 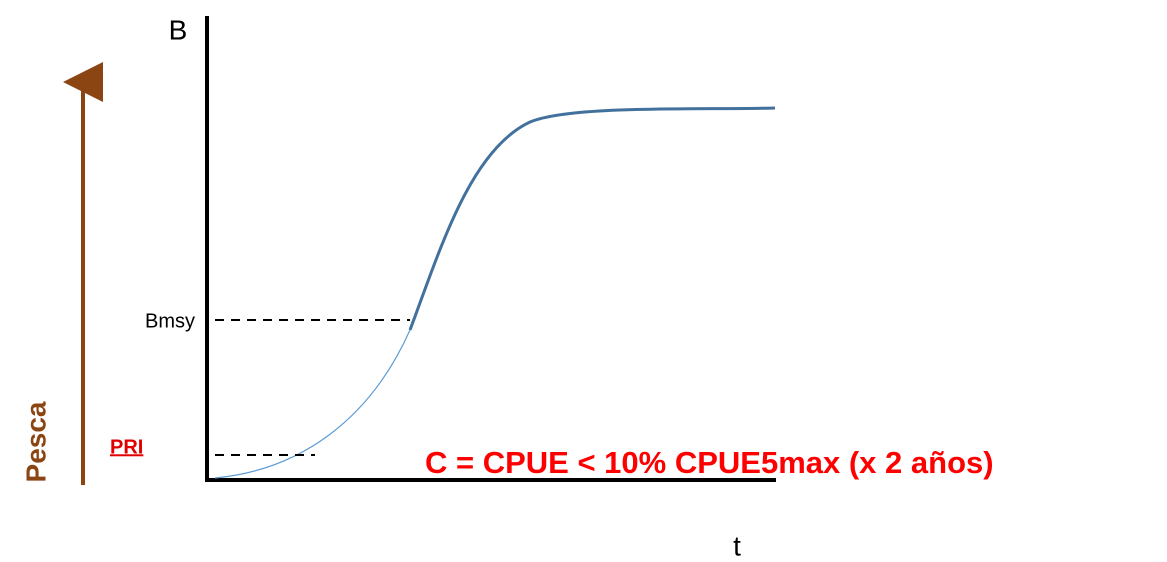 I want to click on bmsy-label: Bmsy, so click(x=170, y=321).